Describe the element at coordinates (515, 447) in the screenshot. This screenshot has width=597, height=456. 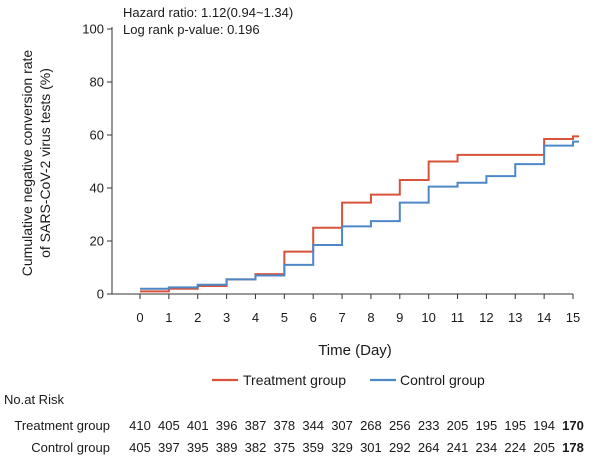
I see `risk-value-control: 224` at that location.